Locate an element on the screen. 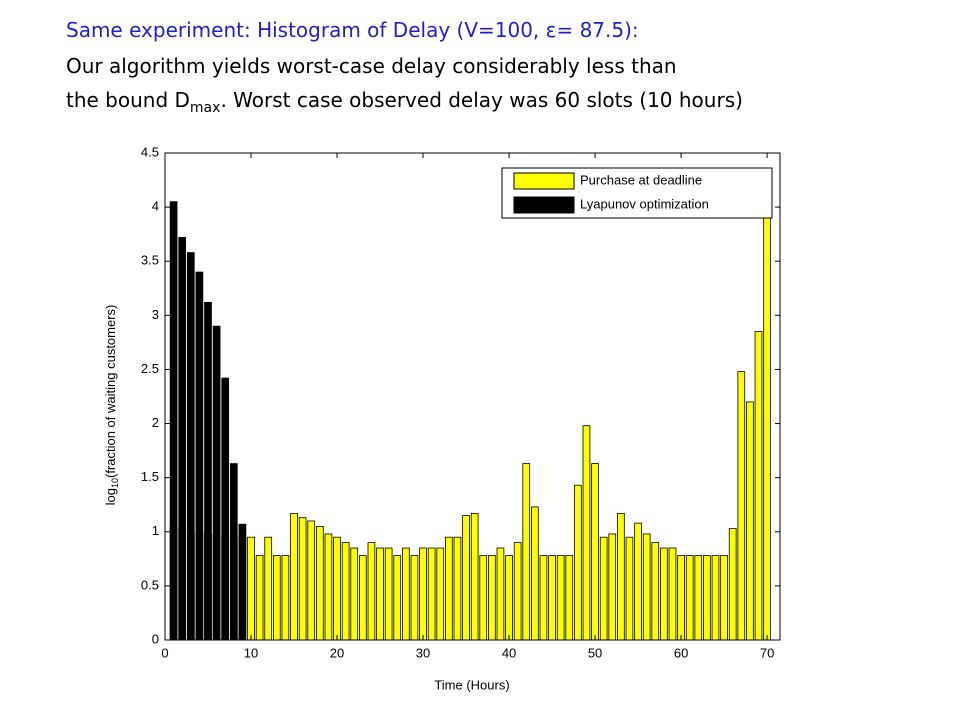 The width and height of the screenshot is (960, 720). subscript: 10 is located at coordinates (115, 483).